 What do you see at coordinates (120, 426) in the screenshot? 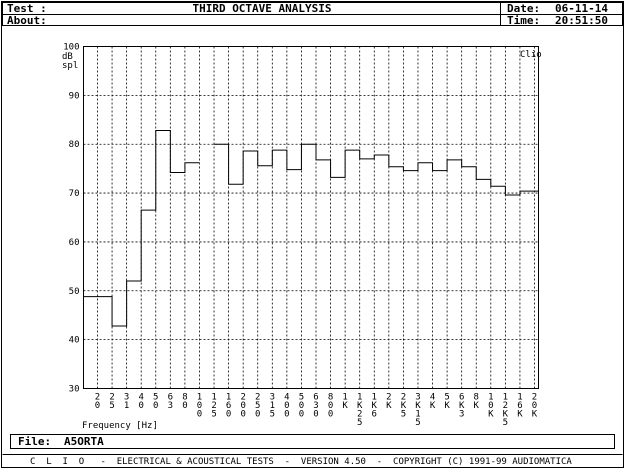
I see `x-axis-label: Frequency [Hz]` at bounding box center [120, 426].